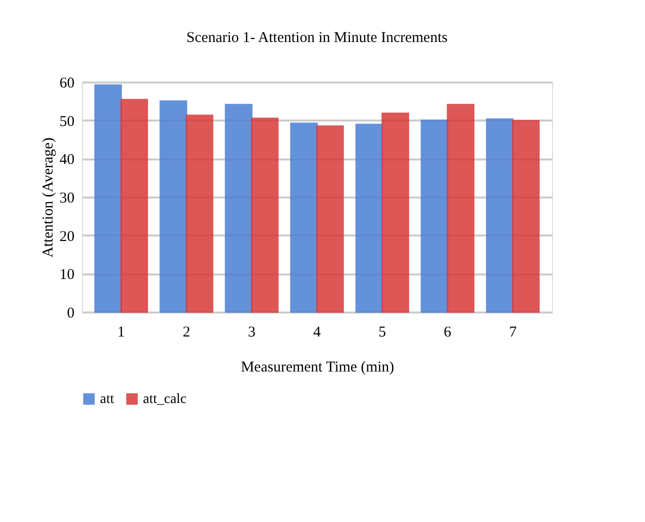  I want to click on x-tick-label: 6, so click(448, 332).